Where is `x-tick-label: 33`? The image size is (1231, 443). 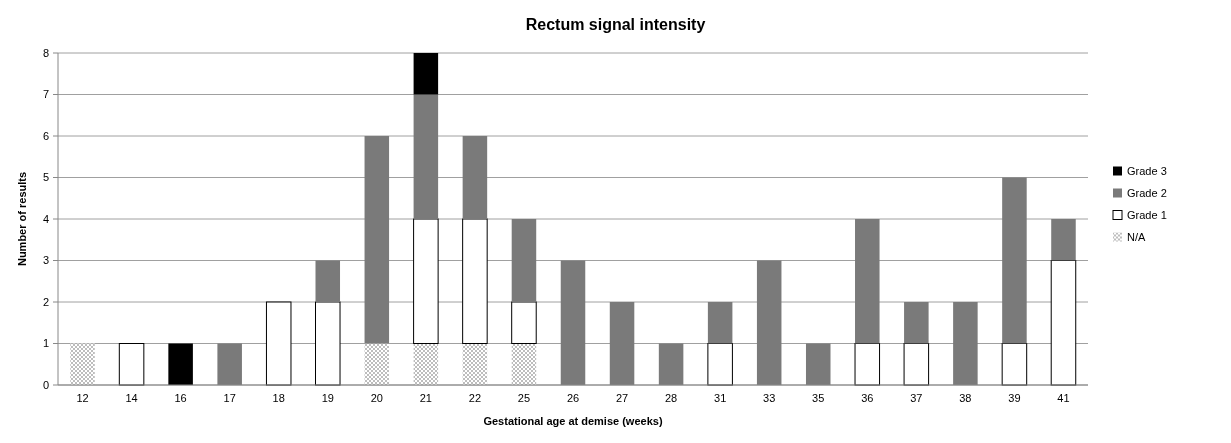
x-tick-label: 33 is located at coordinates (769, 398).